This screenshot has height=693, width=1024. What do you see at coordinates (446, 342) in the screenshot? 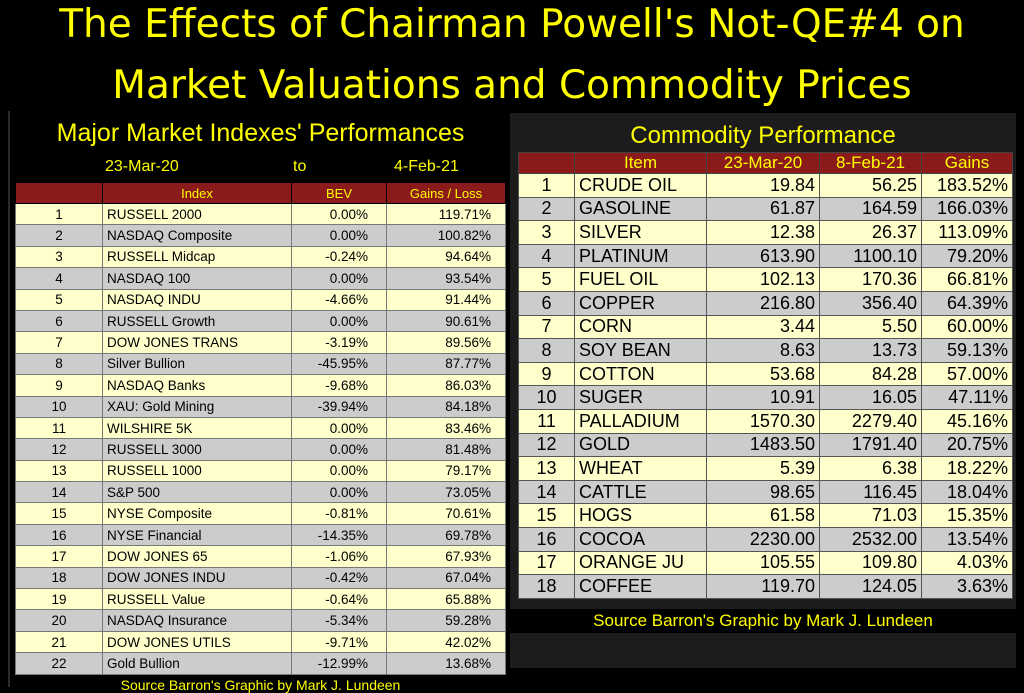
I see `cell-gain-loss: 89.56%` at bounding box center [446, 342].